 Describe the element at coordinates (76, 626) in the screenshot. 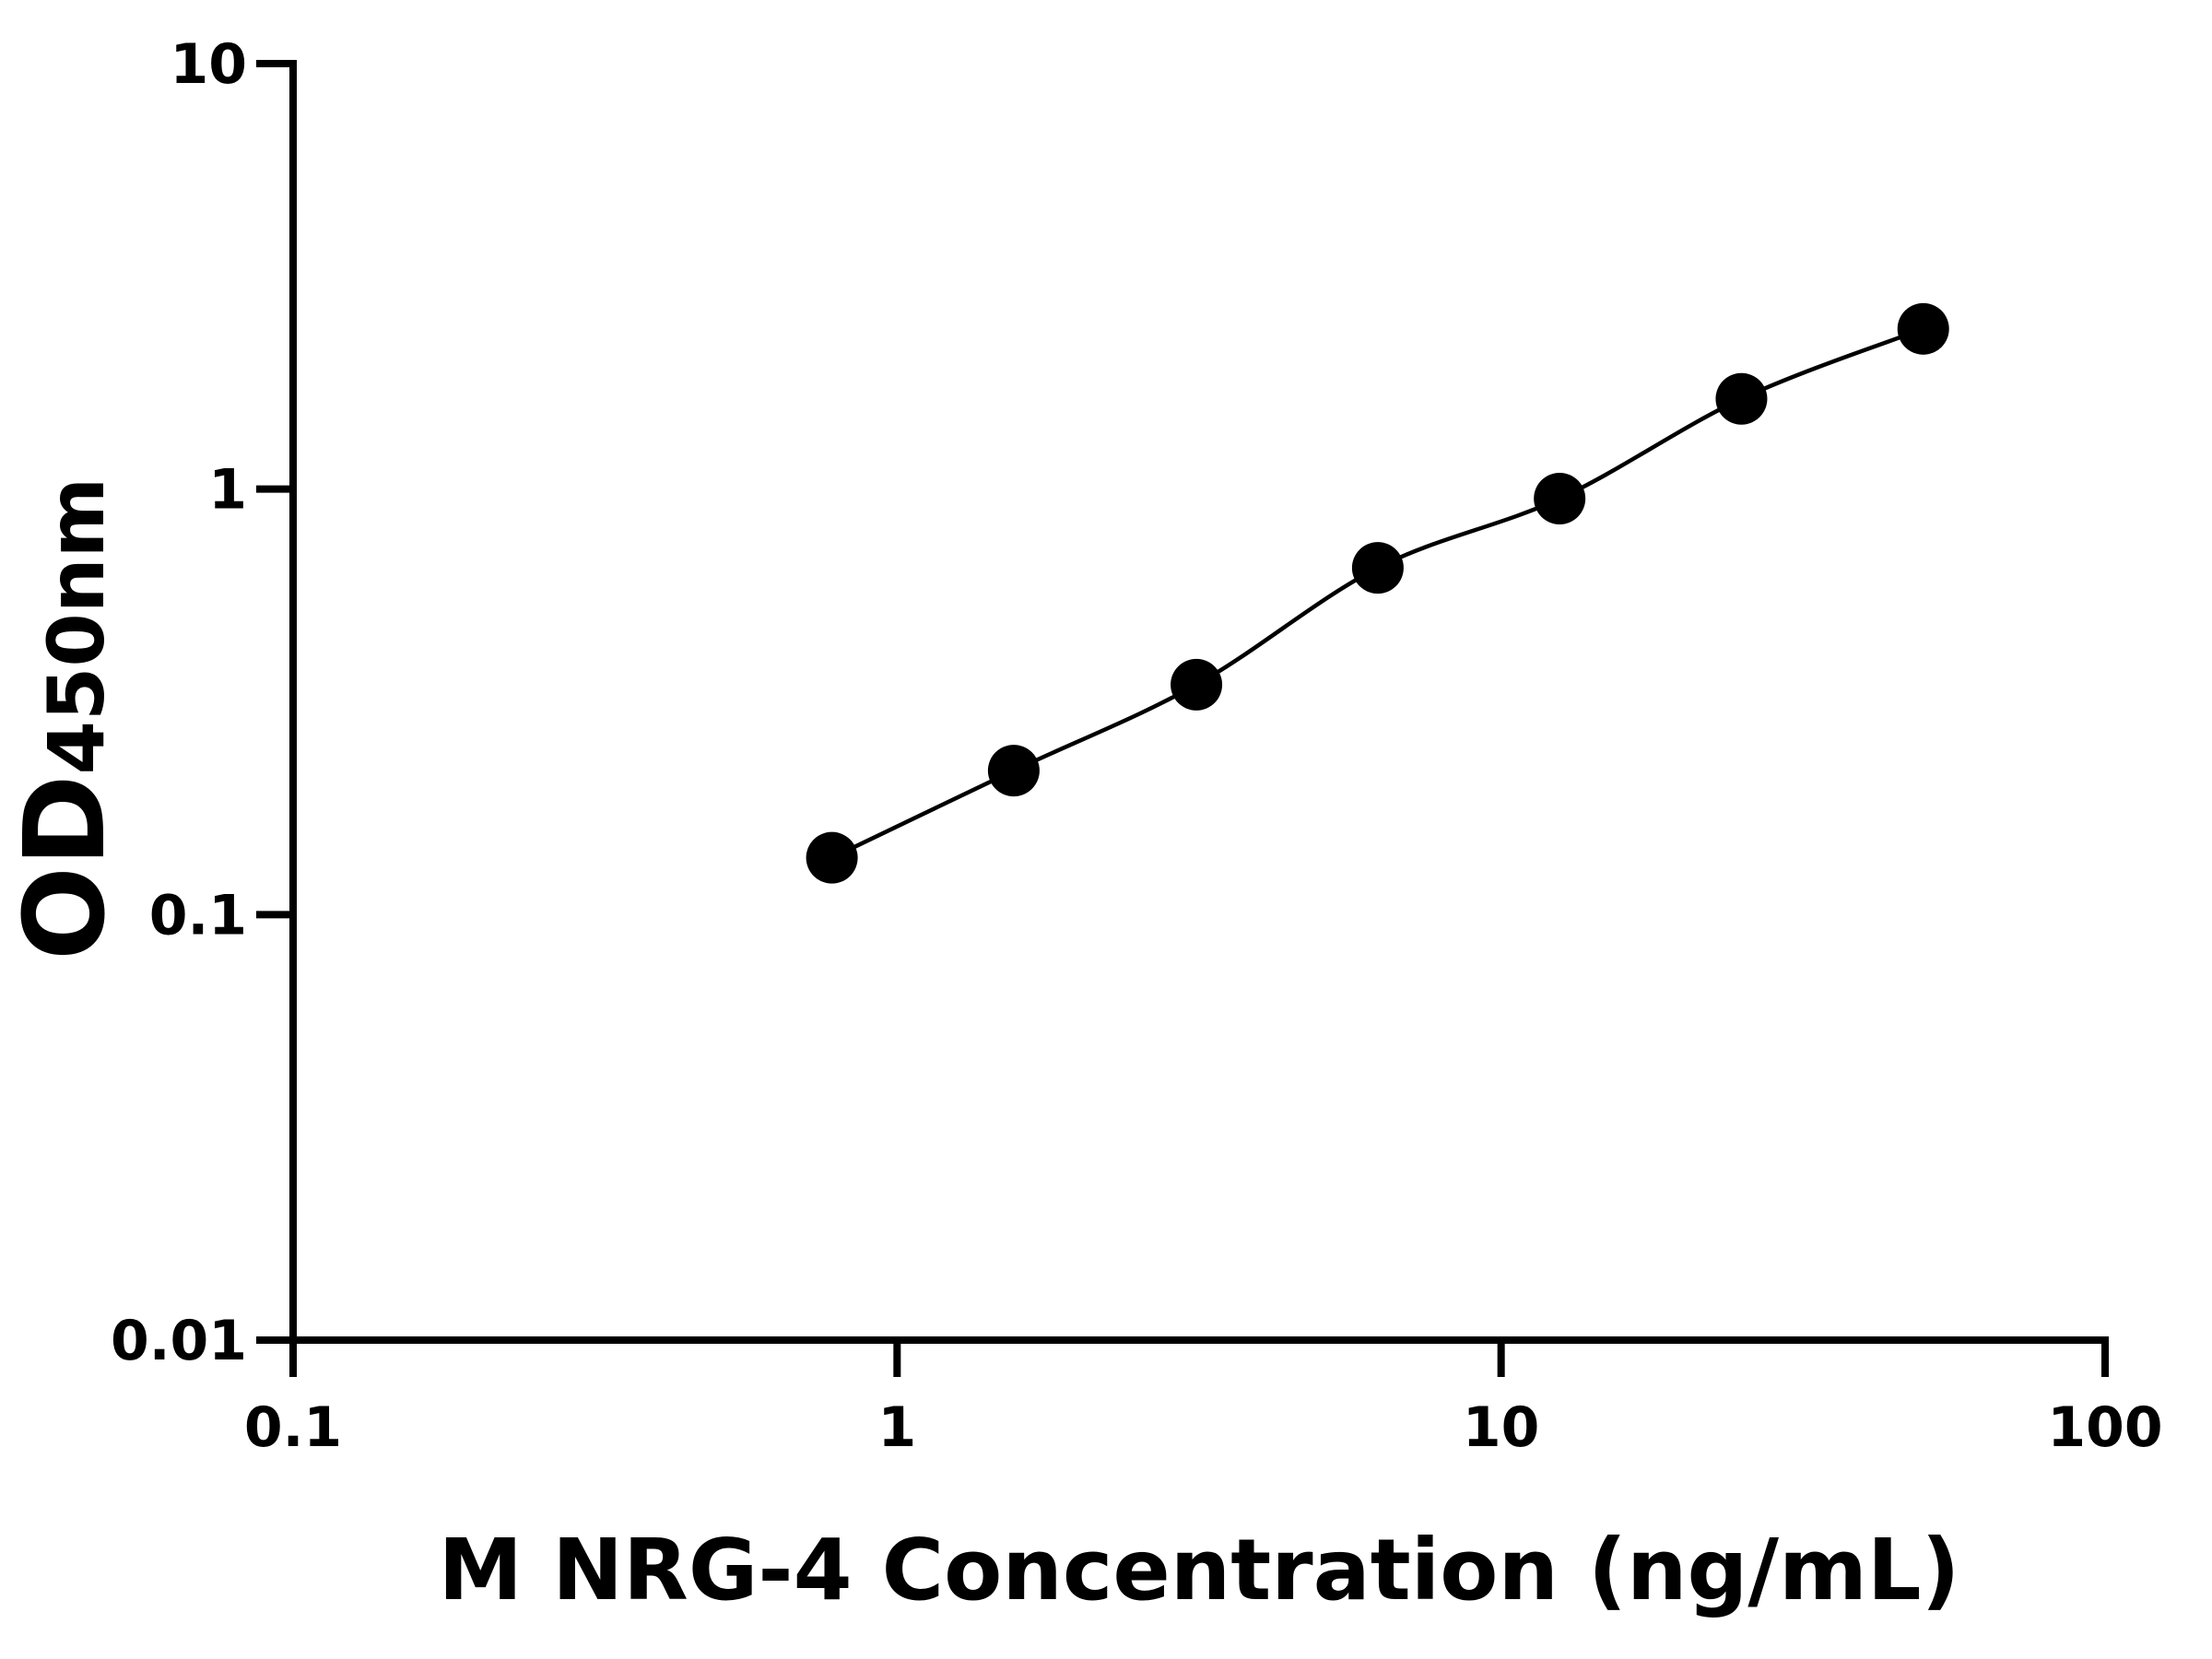

I see `y-axis-title-subscript: 450nm` at that location.